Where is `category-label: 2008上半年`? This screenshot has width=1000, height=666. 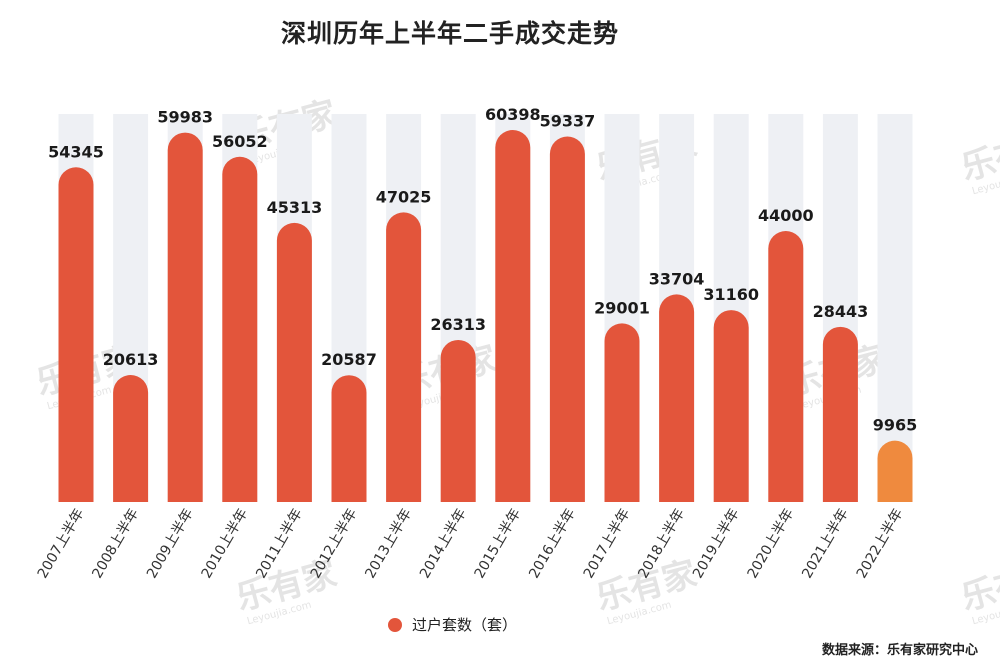 category-label: 2008上半年 is located at coordinates (115, 543).